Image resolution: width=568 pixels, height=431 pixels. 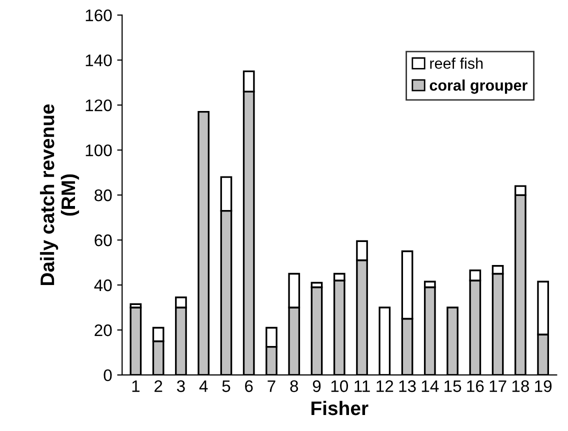 I want to click on legend-label: coral grouper, so click(x=479, y=87).